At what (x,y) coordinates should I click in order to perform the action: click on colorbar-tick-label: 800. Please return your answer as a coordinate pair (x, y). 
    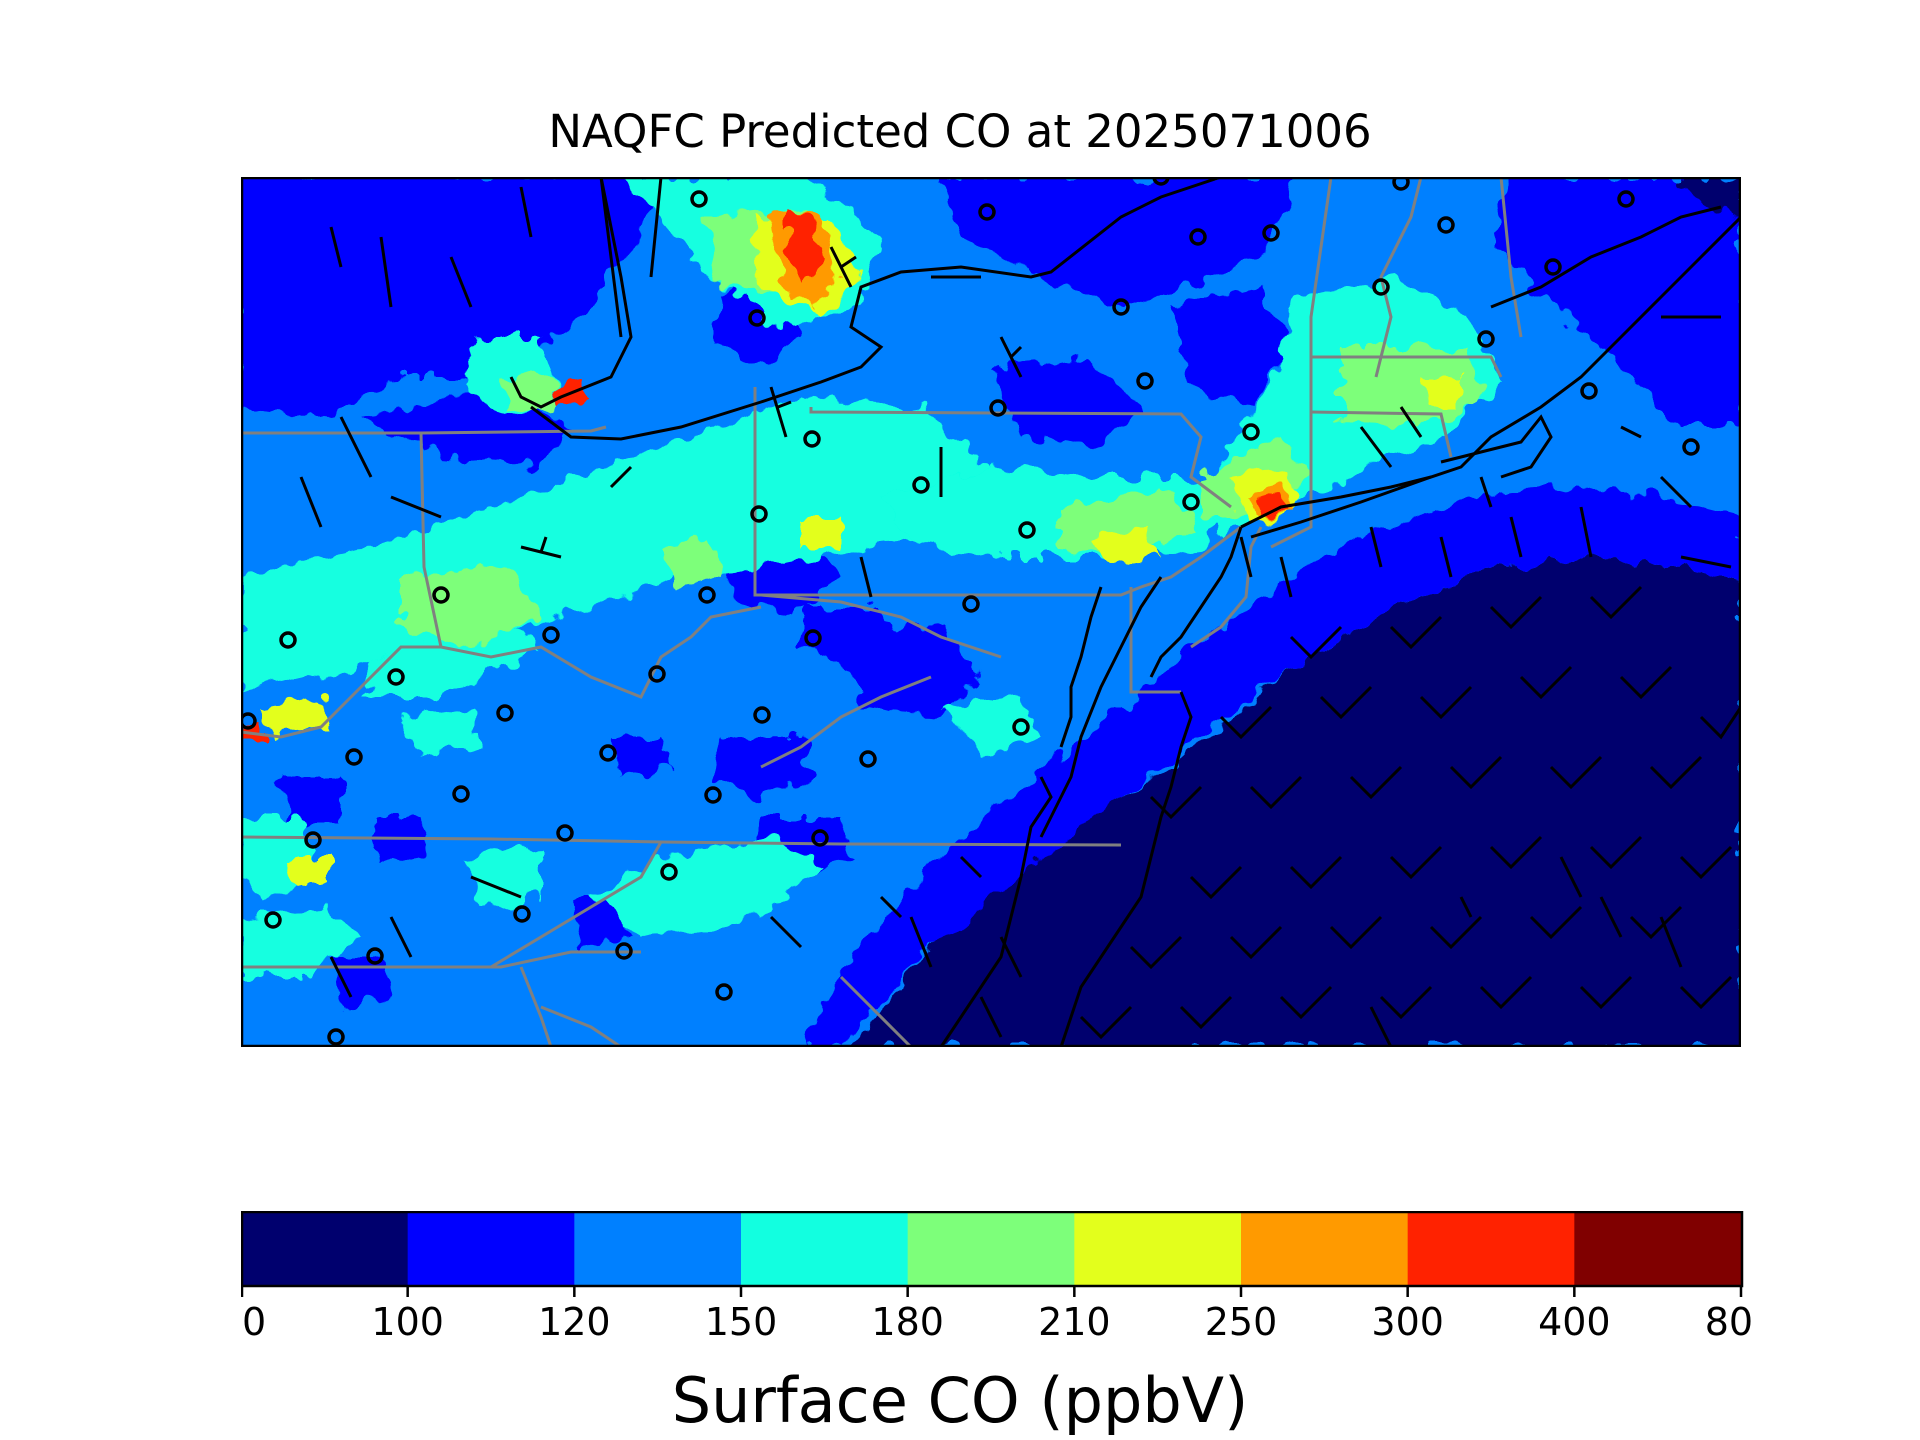
    Looking at the image, I should click on (1728, 1322).